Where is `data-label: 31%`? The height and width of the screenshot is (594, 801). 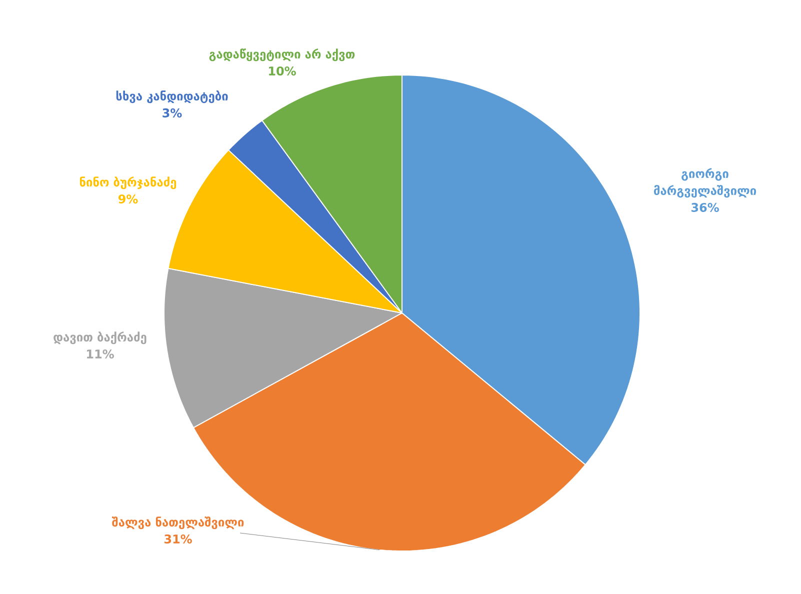
data-label: 31% is located at coordinates (178, 539).